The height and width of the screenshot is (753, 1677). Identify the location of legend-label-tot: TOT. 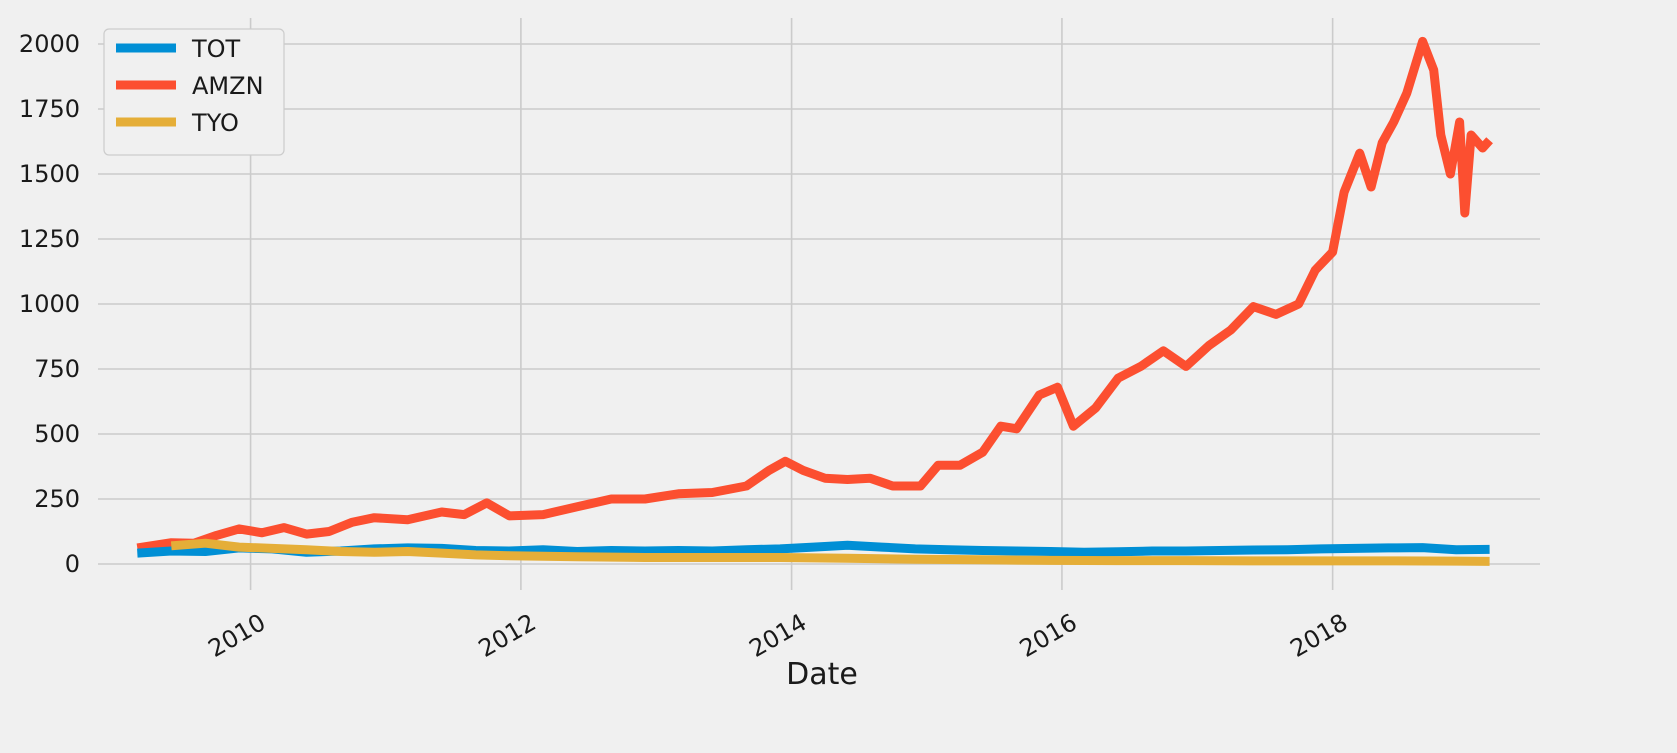
(216, 49).